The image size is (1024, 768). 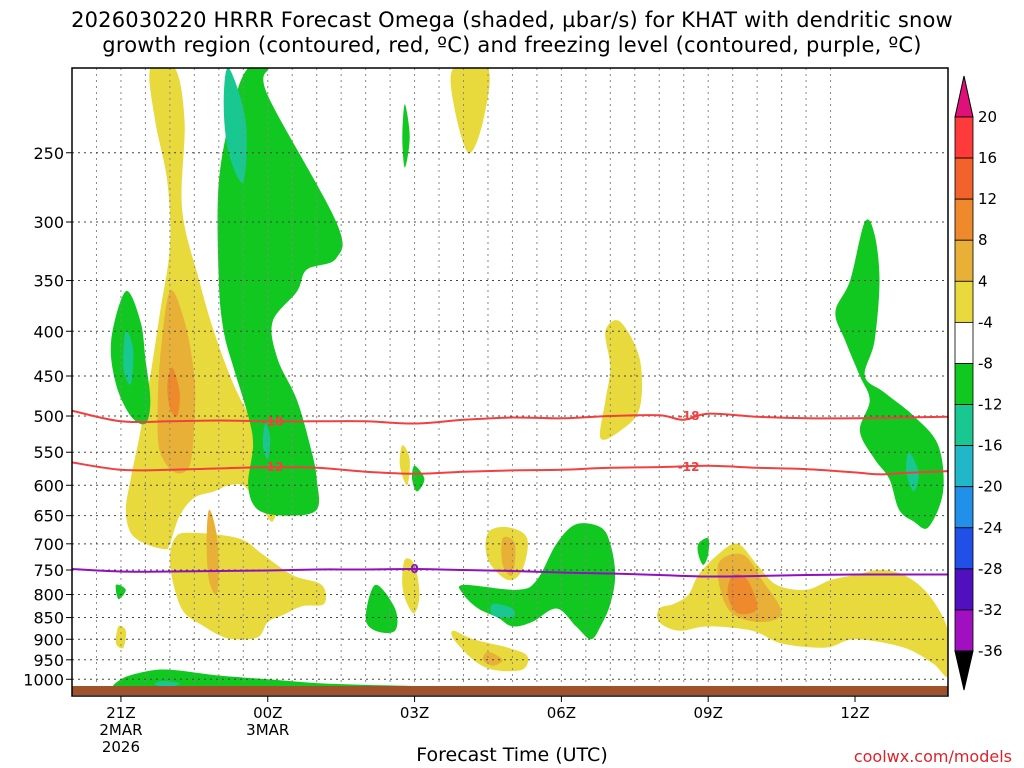 I want to click on colorbar-label-4: 4, so click(x=983, y=281).